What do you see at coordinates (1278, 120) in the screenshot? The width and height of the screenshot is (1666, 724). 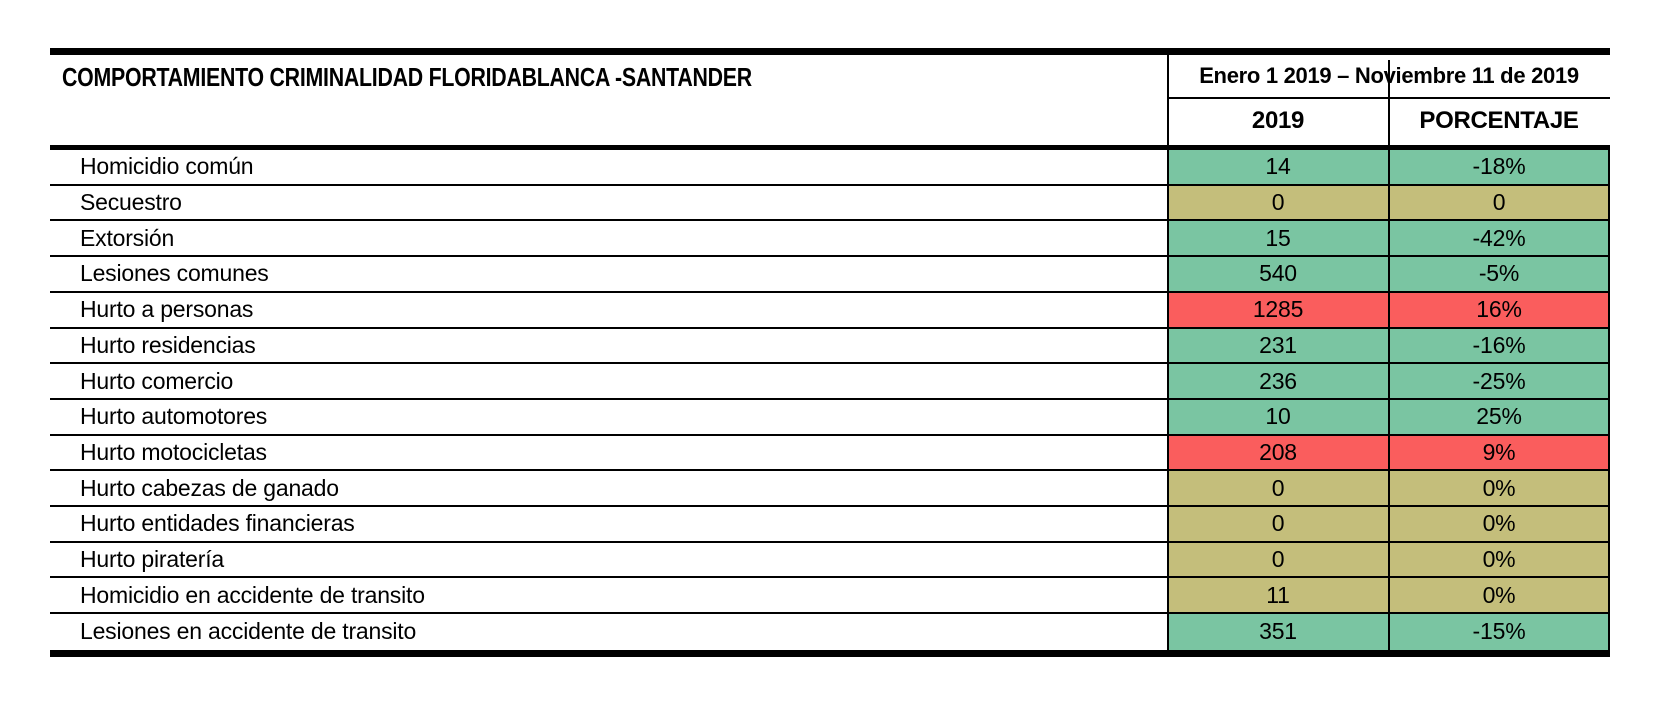 I see `column-header-2019: 2019` at bounding box center [1278, 120].